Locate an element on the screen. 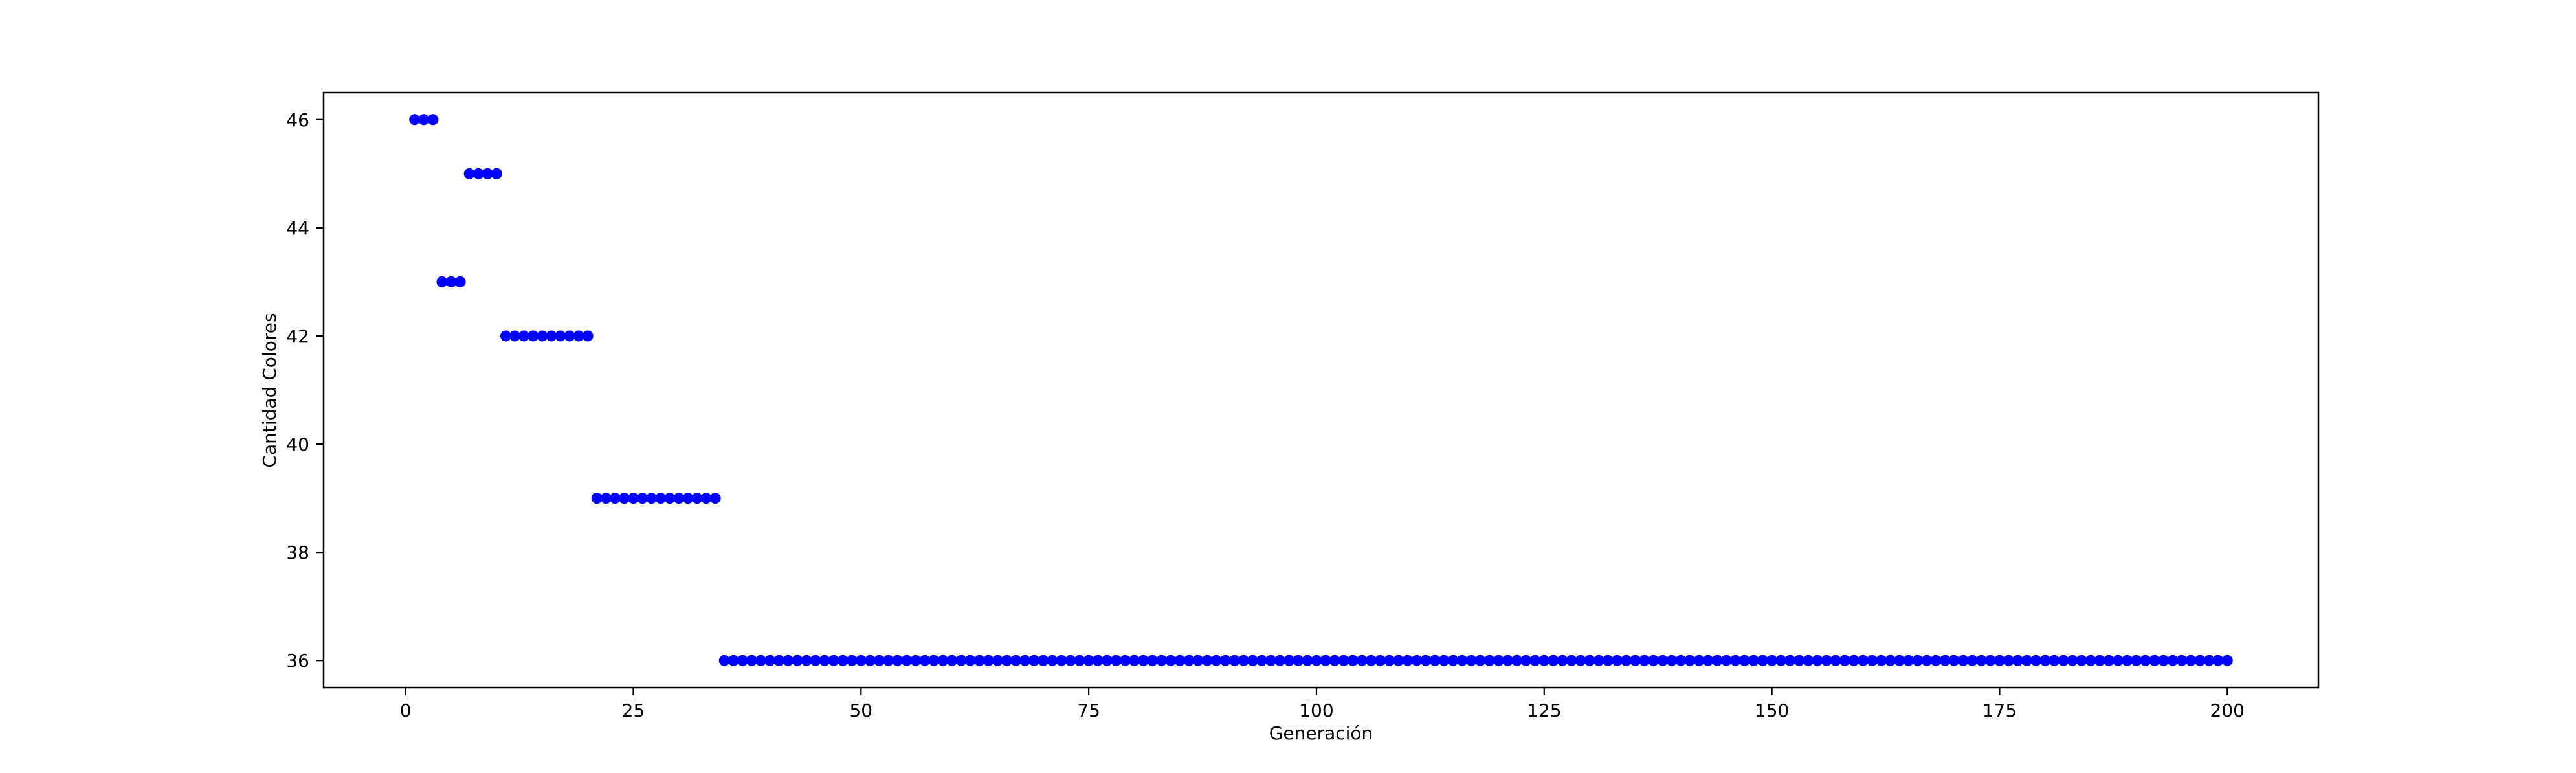 The height and width of the screenshot is (773, 2576). y-axis: 36 38 40 42 44 46 is located at coordinates (305, 390).